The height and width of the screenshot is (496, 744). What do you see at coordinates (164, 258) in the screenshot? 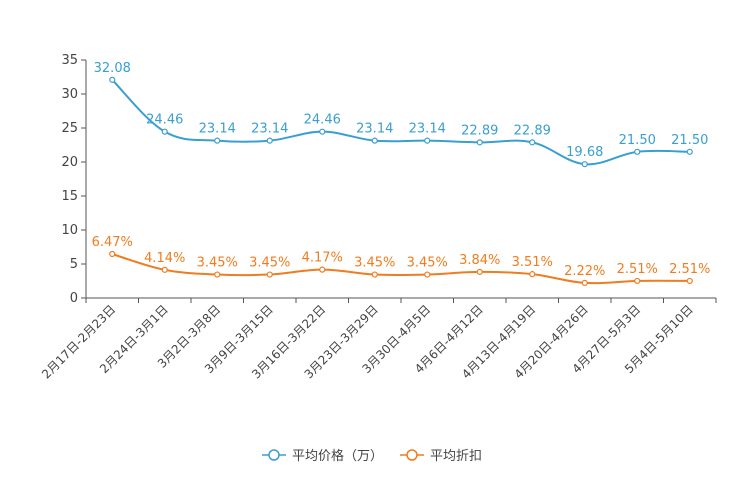
I see `data-label: 4.14%` at bounding box center [164, 258].